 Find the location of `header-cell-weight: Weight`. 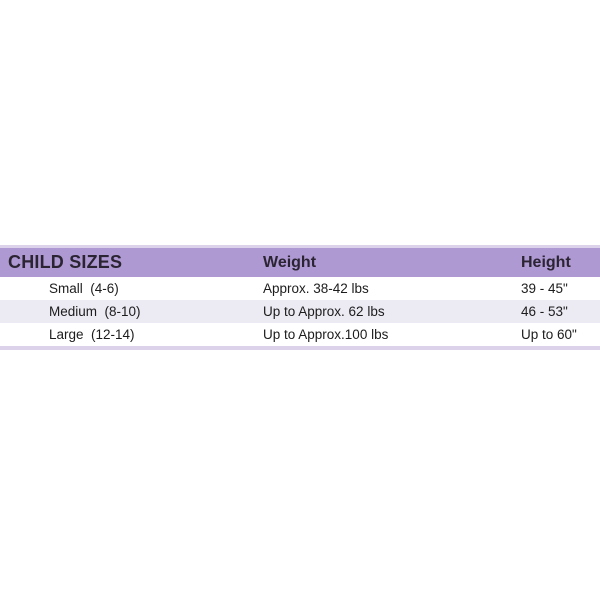

header-cell-weight: Weight is located at coordinates (290, 262).